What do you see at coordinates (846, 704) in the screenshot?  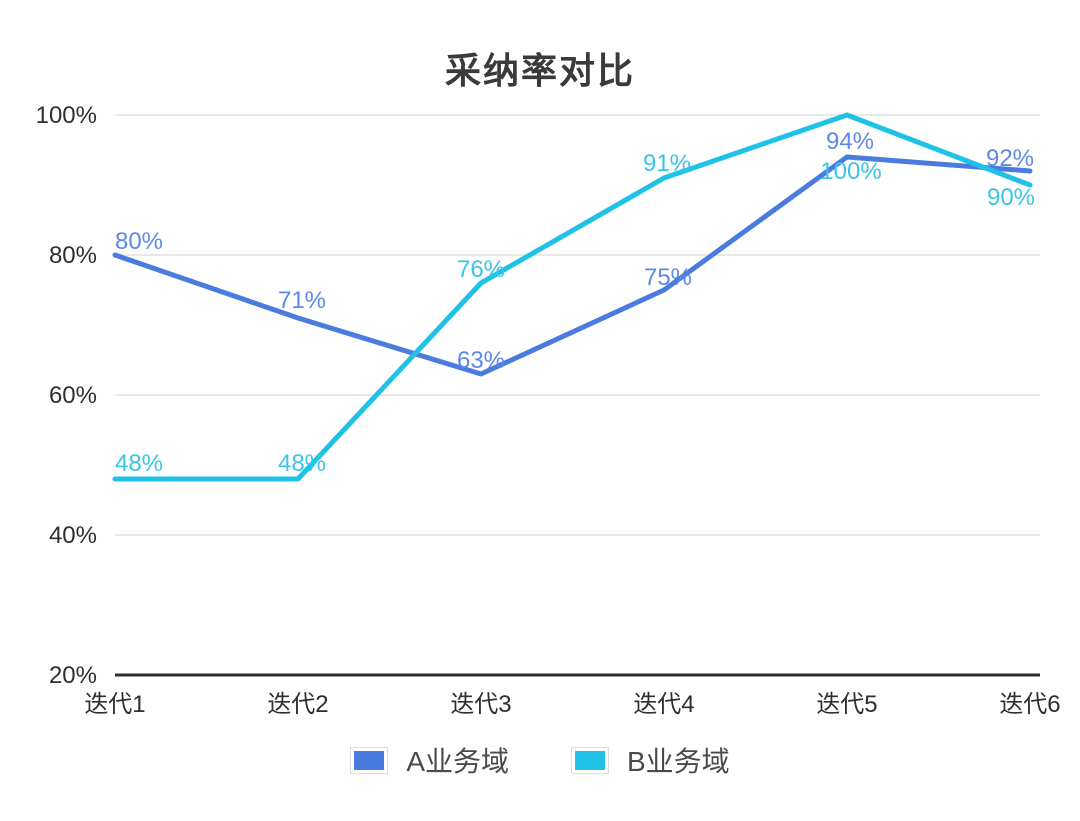 I see `x-tick-label: 迭代5` at bounding box center [846, 704].